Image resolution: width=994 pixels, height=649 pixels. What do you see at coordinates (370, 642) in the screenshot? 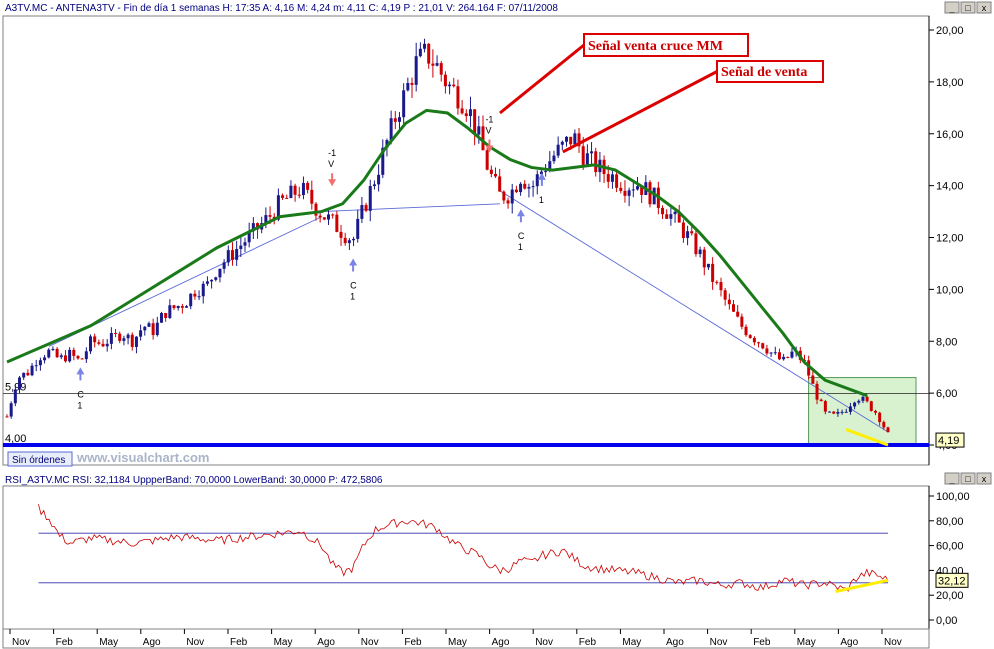
I see `x-tick-label: Nov` at bounding box center [370, 642].